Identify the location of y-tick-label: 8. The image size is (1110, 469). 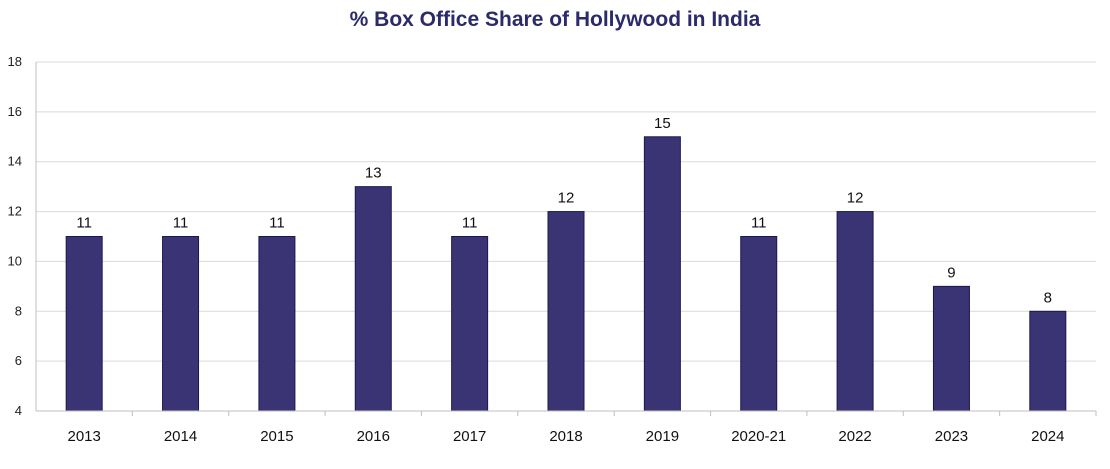
(18, 310).